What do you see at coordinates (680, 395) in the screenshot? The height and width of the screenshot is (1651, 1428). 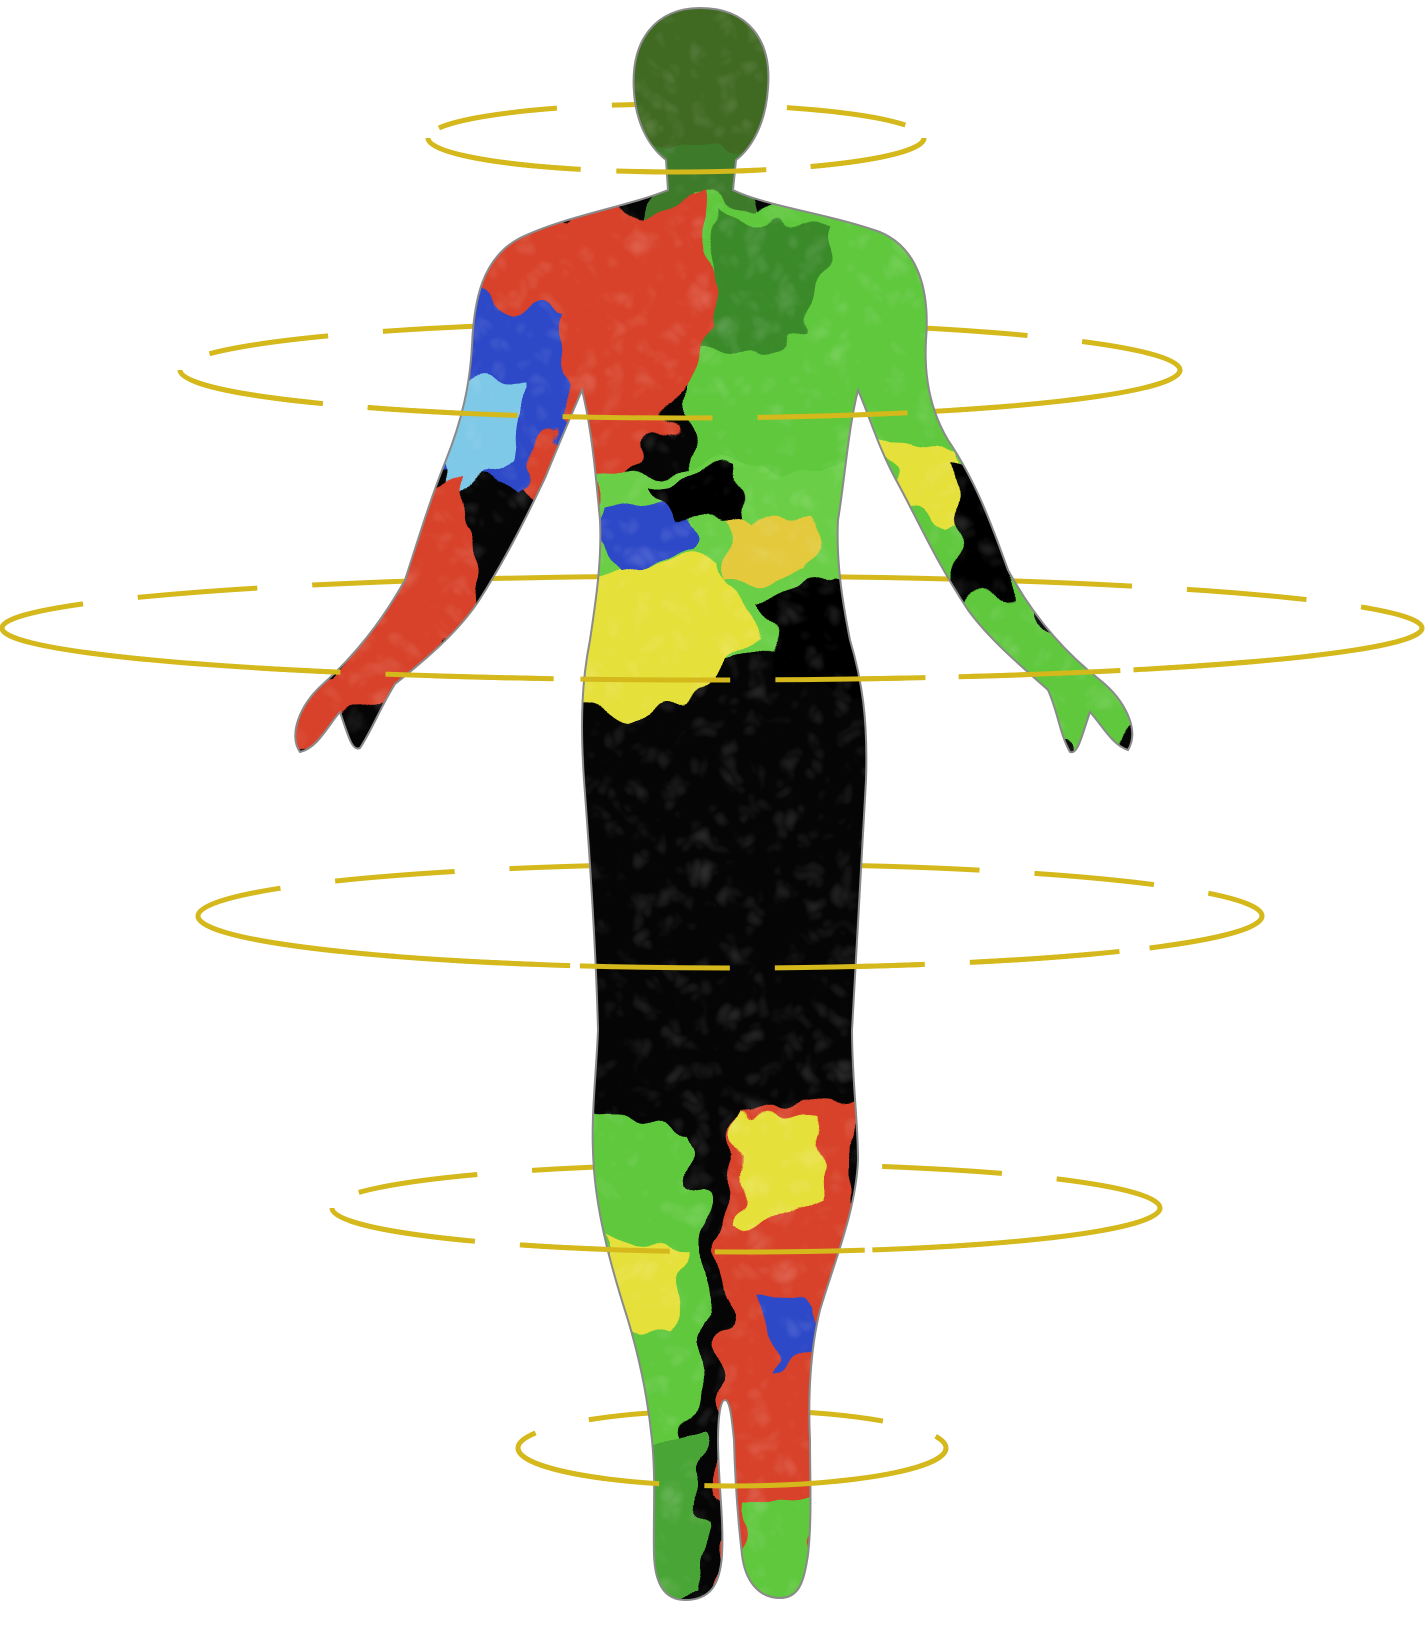 I see `ring-chest-front` at bounding box center [680, 395].